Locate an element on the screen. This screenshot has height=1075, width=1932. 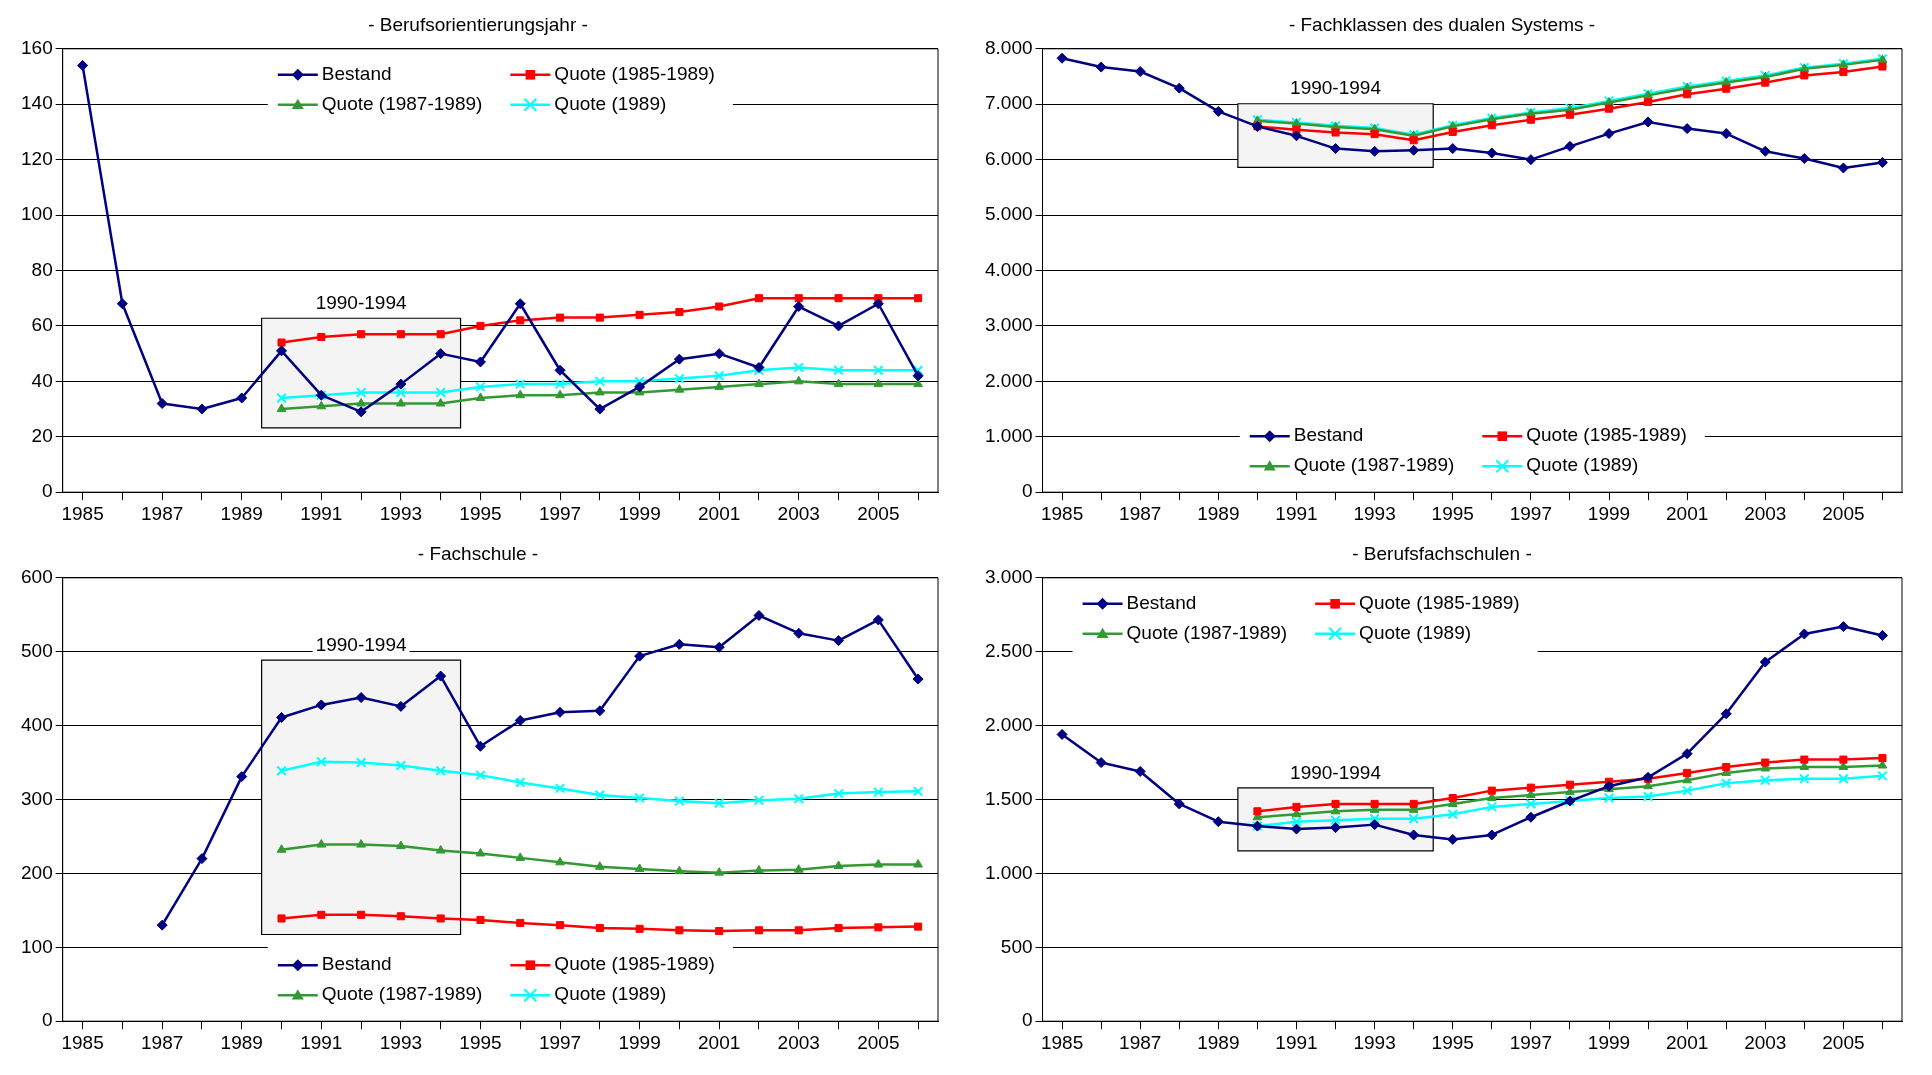
y-tick-label: 80 is located at coordinates (42, 269).